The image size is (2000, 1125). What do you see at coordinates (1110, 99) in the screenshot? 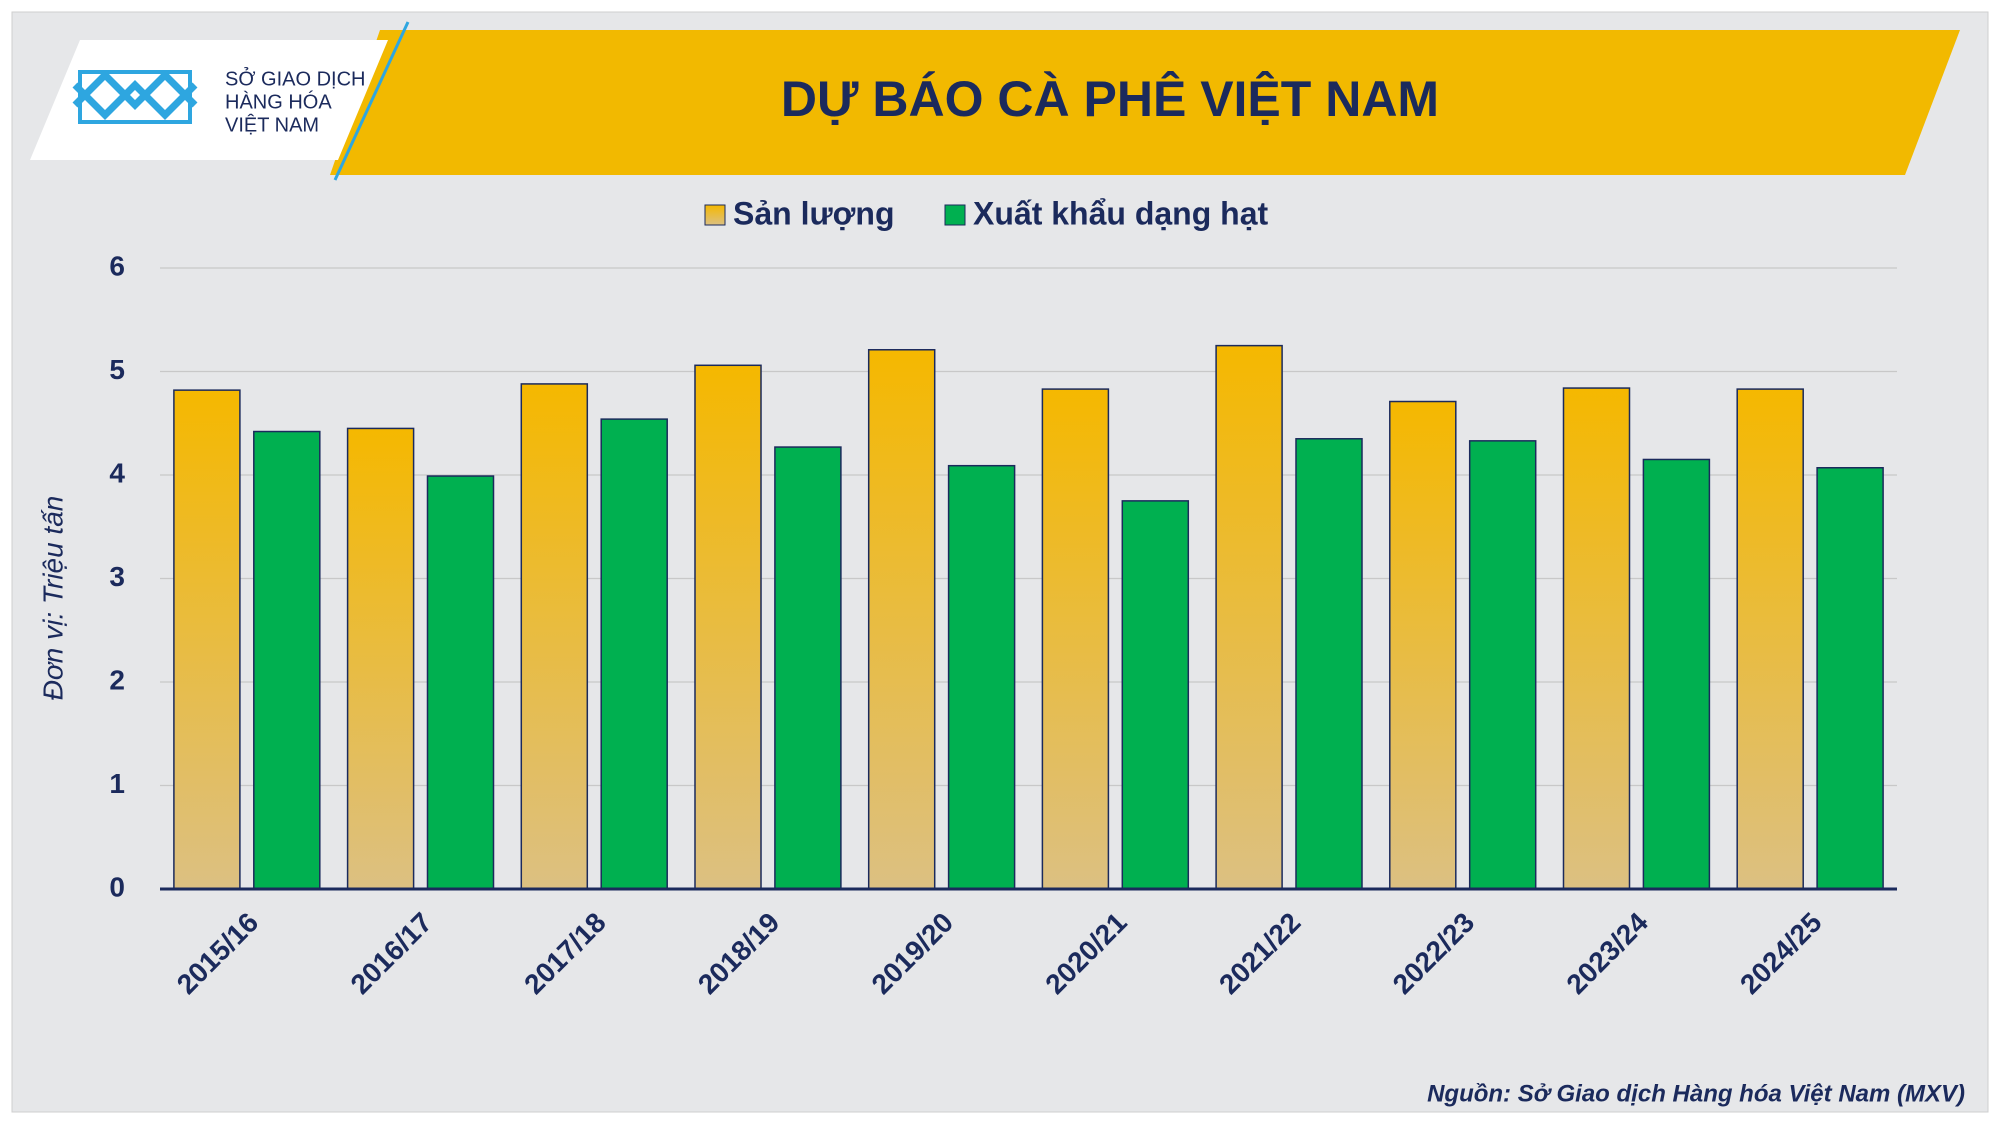
I see `chart-title: DỰ BÁO CÀ PHÊ VIỆT NAM` at bounding box center [1110, 99].